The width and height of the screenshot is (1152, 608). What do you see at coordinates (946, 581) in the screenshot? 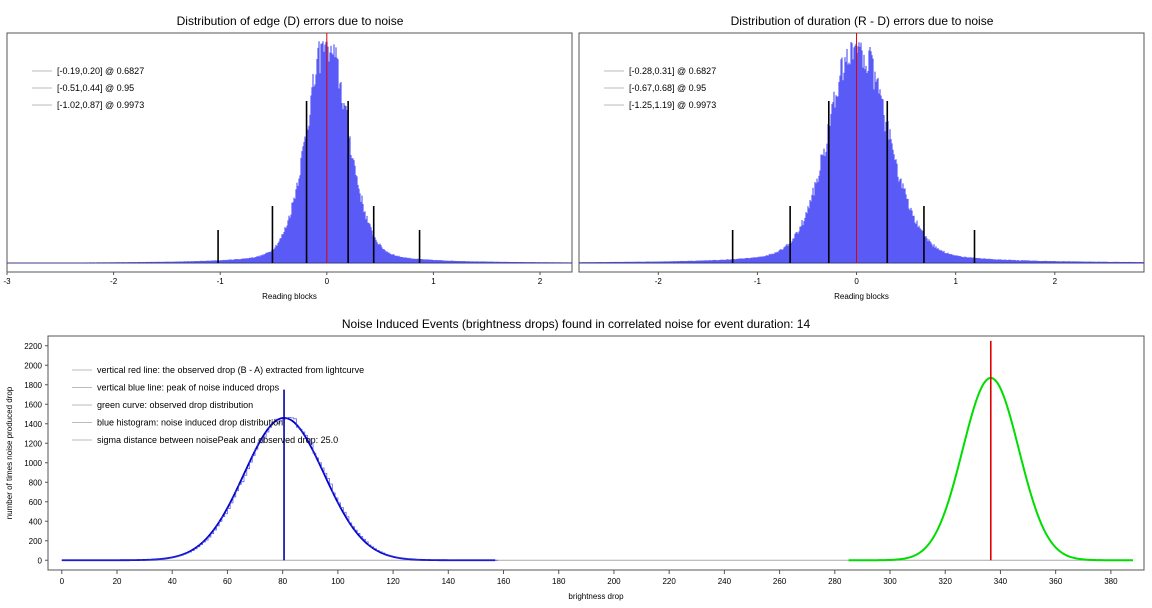
I see `x-tick-label: 320` at bounding box center [946, 581].